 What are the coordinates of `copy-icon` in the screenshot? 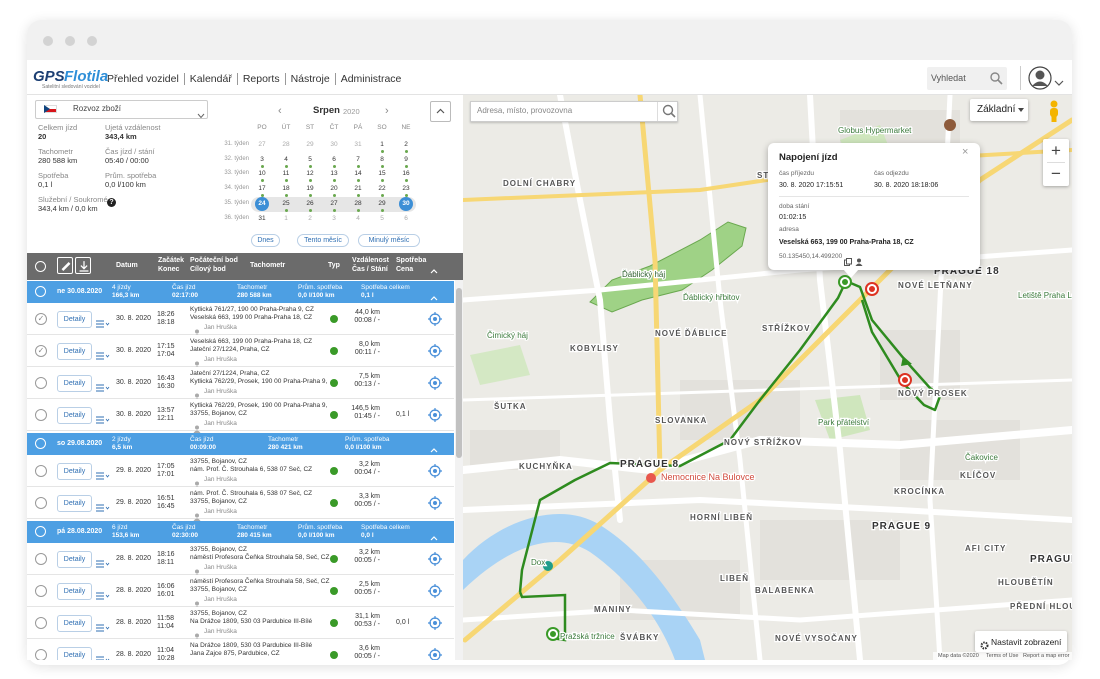 It's located at (848, 259).